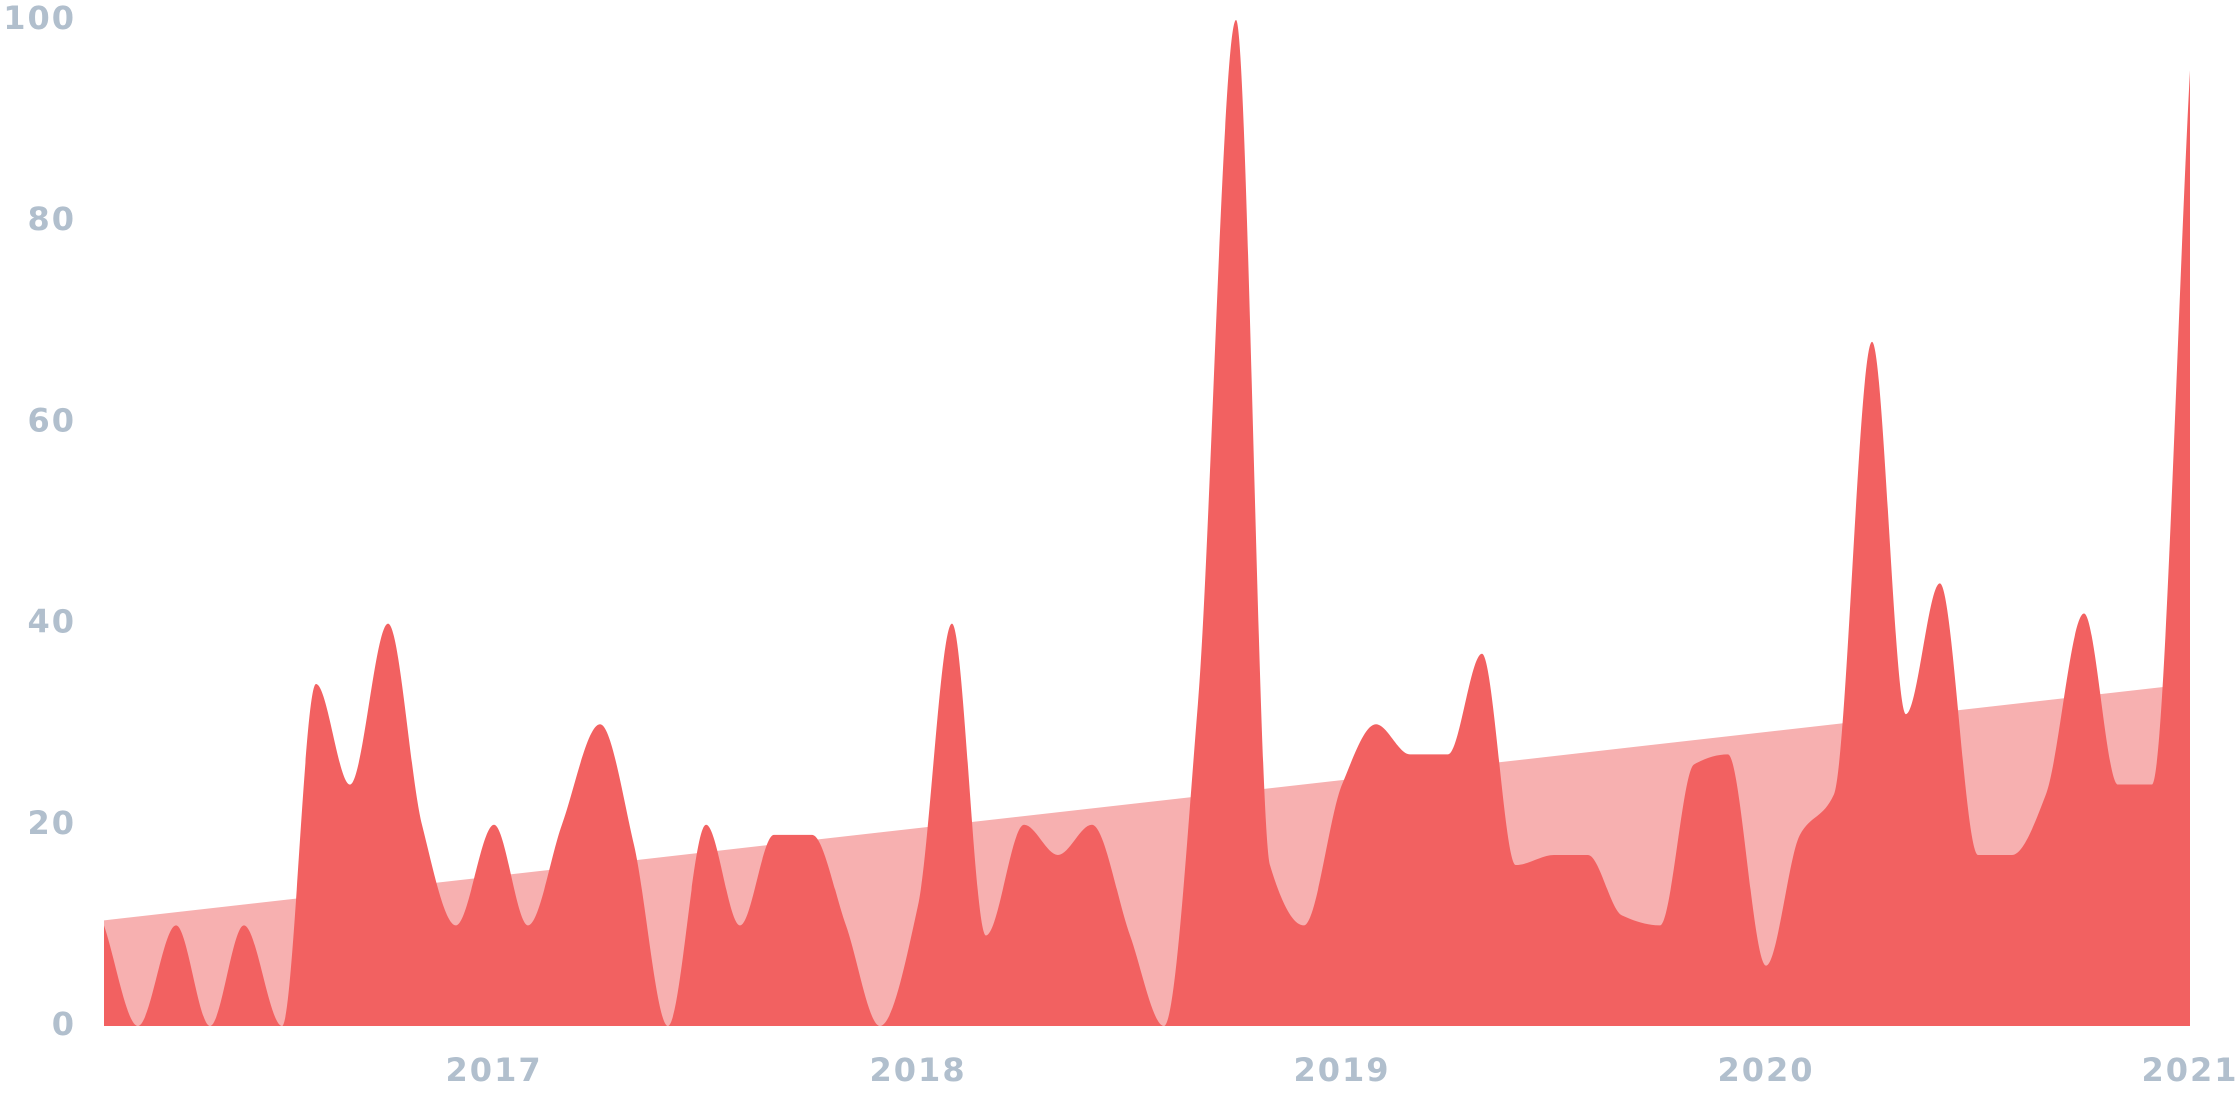 This screenshot has height=1120, width=2240. I want to click on y-tick-label: 100, so click(39, 18).